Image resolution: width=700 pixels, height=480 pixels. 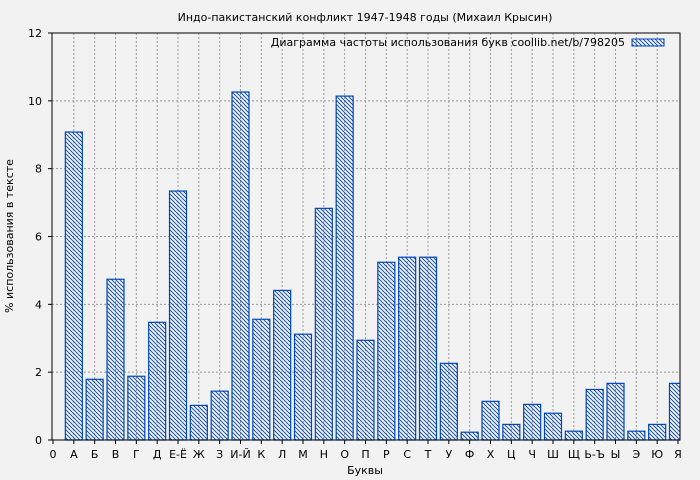 What do you see at coordinates (386, 454) in the screenshot?
I see `x-tick-label: Р` at bounding box center [386, 454].